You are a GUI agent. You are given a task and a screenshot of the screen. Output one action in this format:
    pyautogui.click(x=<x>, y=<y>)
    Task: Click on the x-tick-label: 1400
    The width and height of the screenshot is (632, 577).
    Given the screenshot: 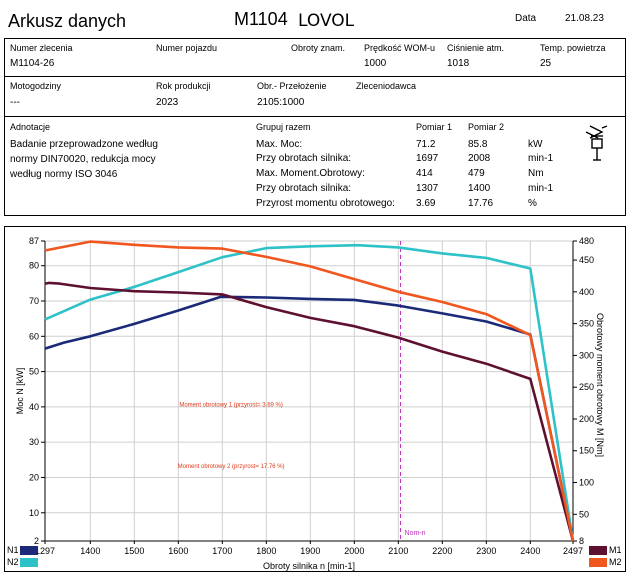 What is the action you would take?
    pyautogui.click(x=90, y=551)
    